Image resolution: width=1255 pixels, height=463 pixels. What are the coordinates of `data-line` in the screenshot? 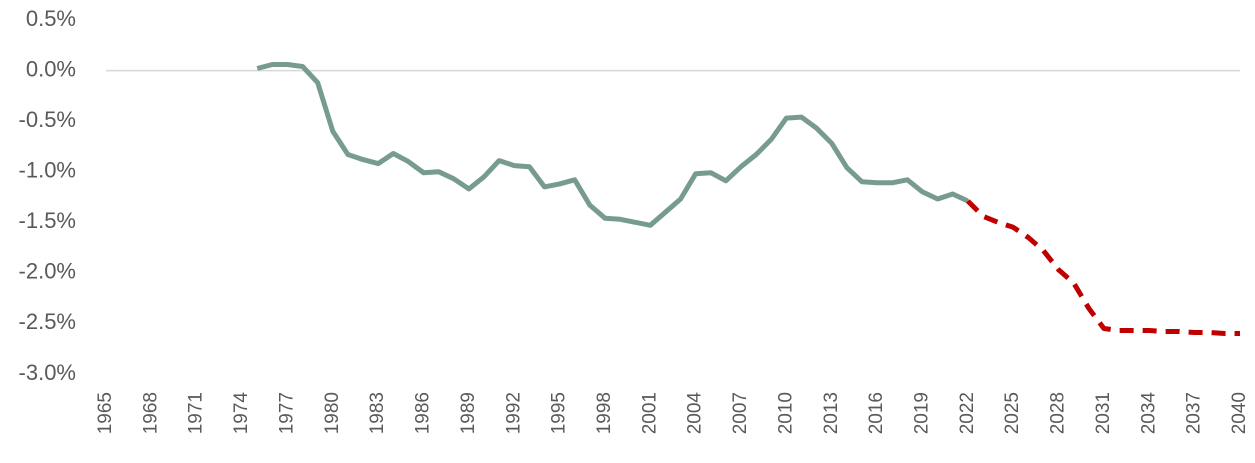 It's located at (1103, 267).